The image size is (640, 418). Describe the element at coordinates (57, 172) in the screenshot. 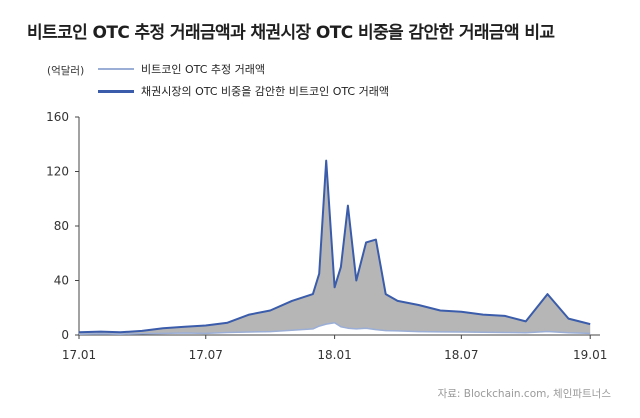

I see `y-tick-label: 120` at that location.